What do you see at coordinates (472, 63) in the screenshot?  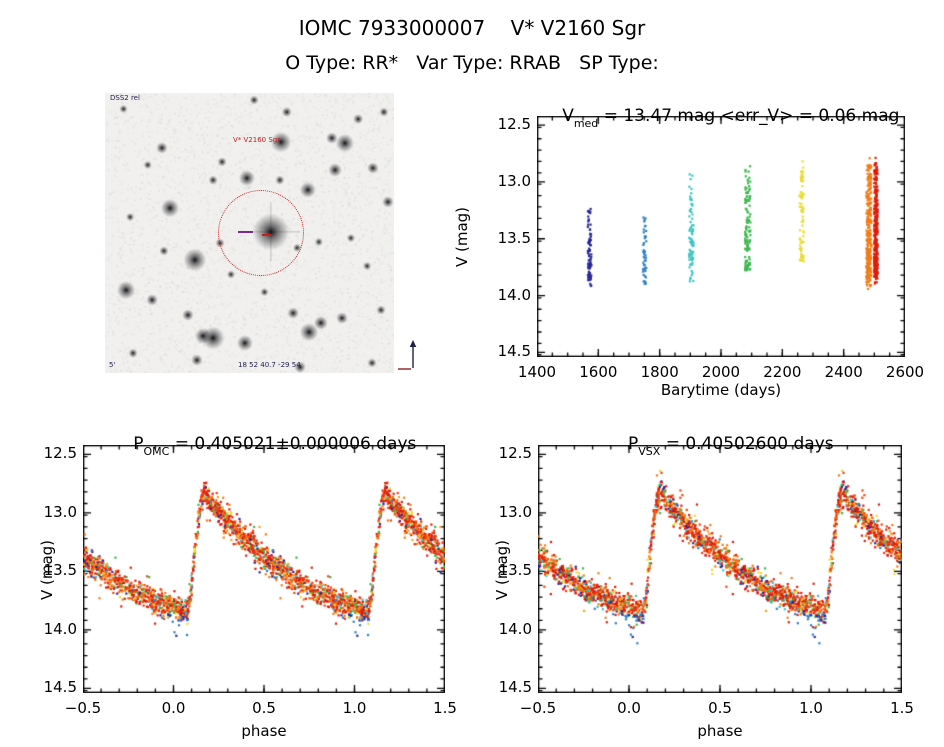 I see `page-subtitle: O Type: RR* Var Type: RRAB SP Type:` at bounding box center [472, 63].